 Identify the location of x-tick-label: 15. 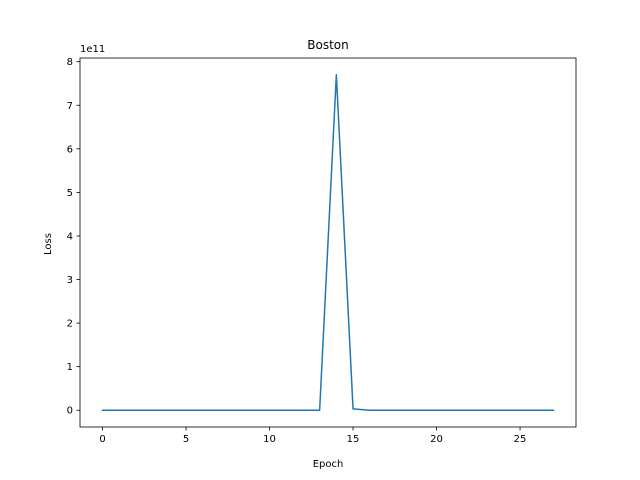
(353, 439).